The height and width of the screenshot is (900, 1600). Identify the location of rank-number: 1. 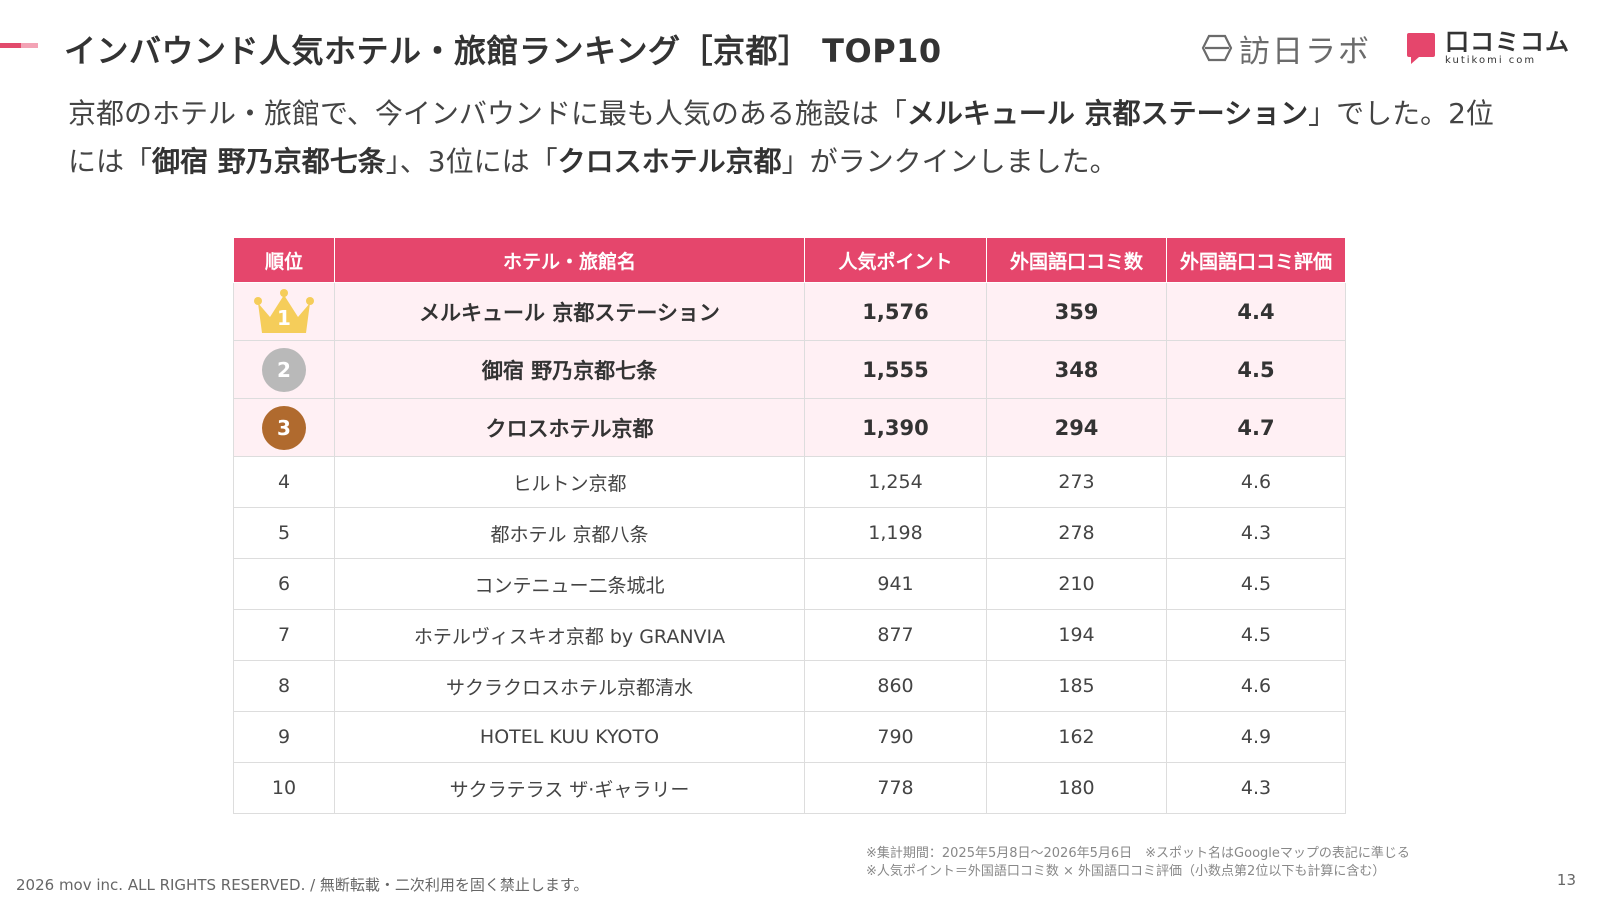
(284, 317).